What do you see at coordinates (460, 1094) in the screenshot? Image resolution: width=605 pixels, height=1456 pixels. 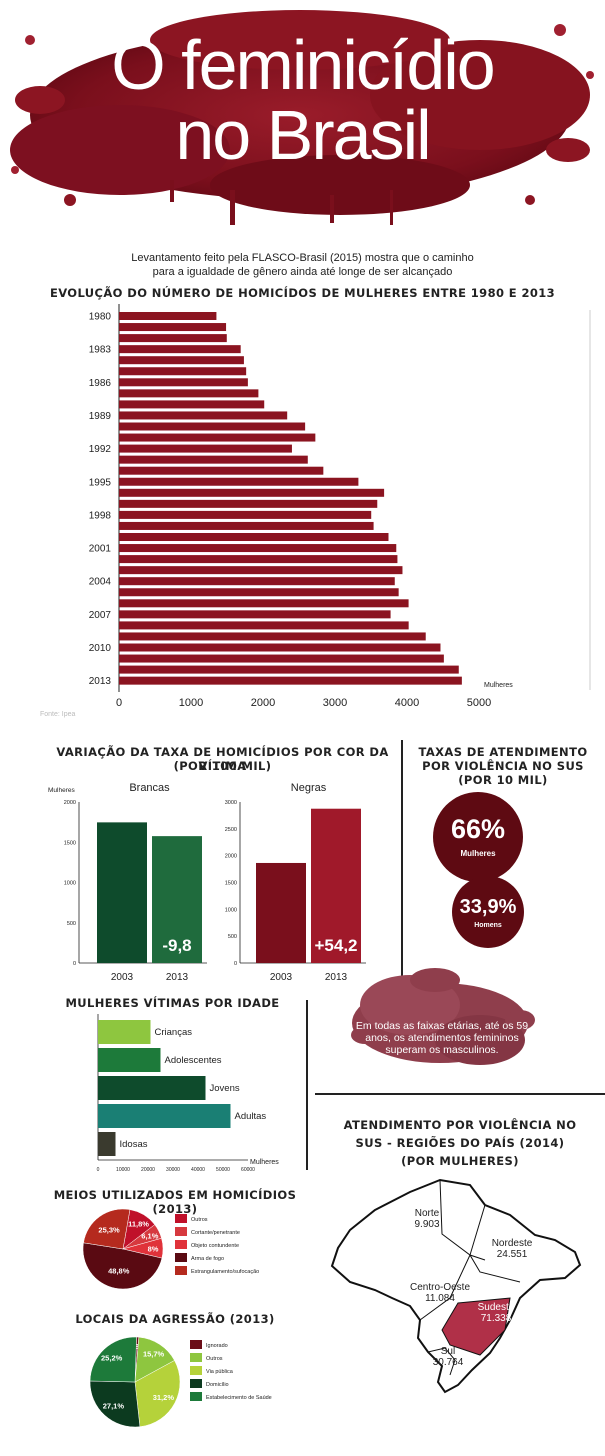 I see `divider-horizontal` at bounding box center [460, 1094].